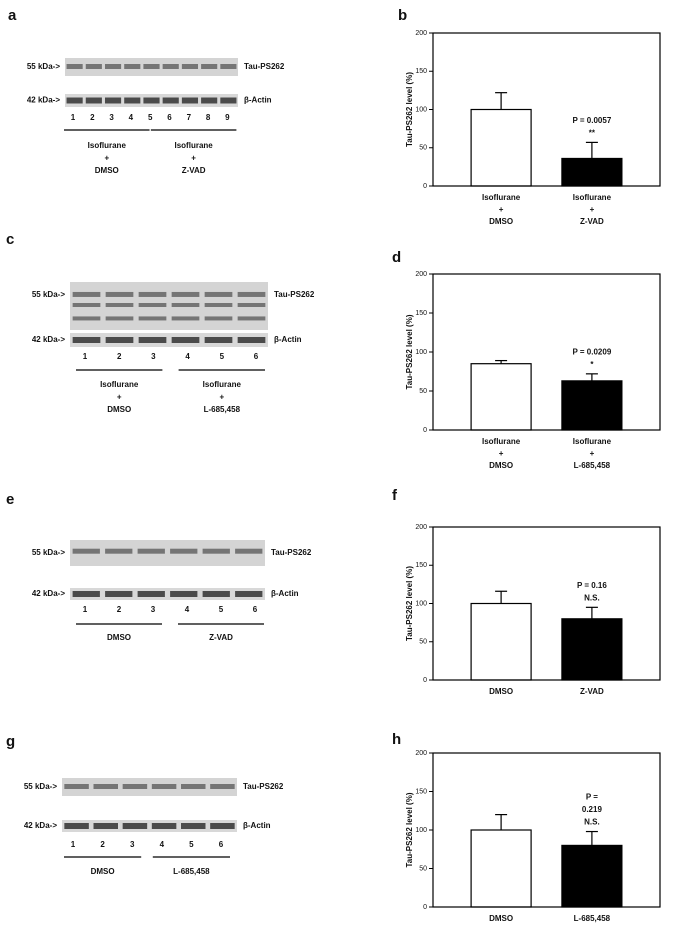 The image size is (680, 927). I want to click on annotation: P = 0.0209, so click(592, 351).